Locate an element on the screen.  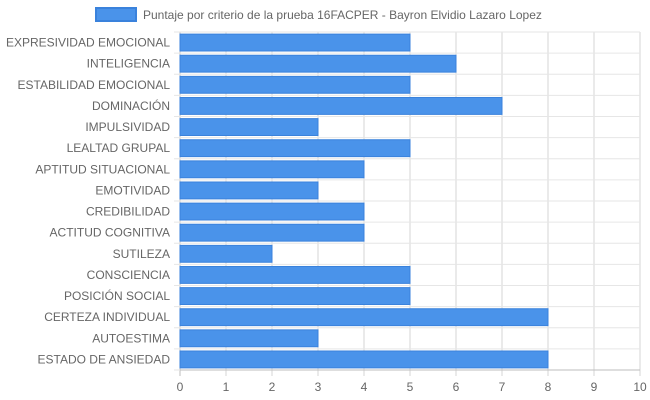
y-tick-label: EMOTIVIDAD is located at coordinates (132, 190).